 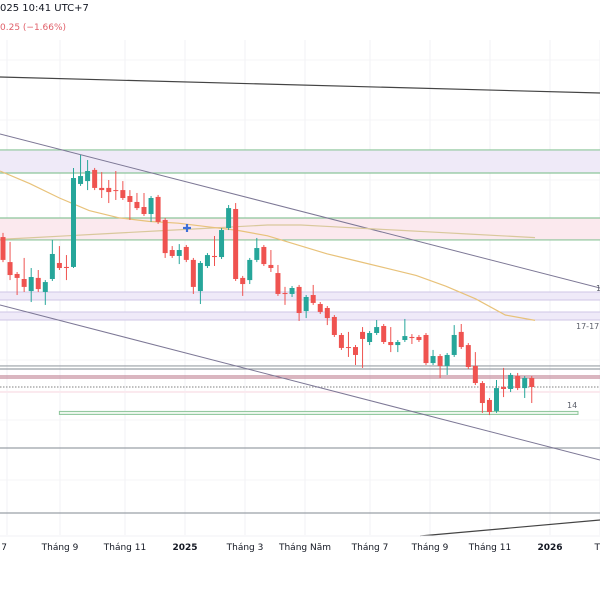 What do you see at coordinates (370, 548) in the screenshot?
I see `x-tick-label: Tháng 7` at bounding box center [370, 548].